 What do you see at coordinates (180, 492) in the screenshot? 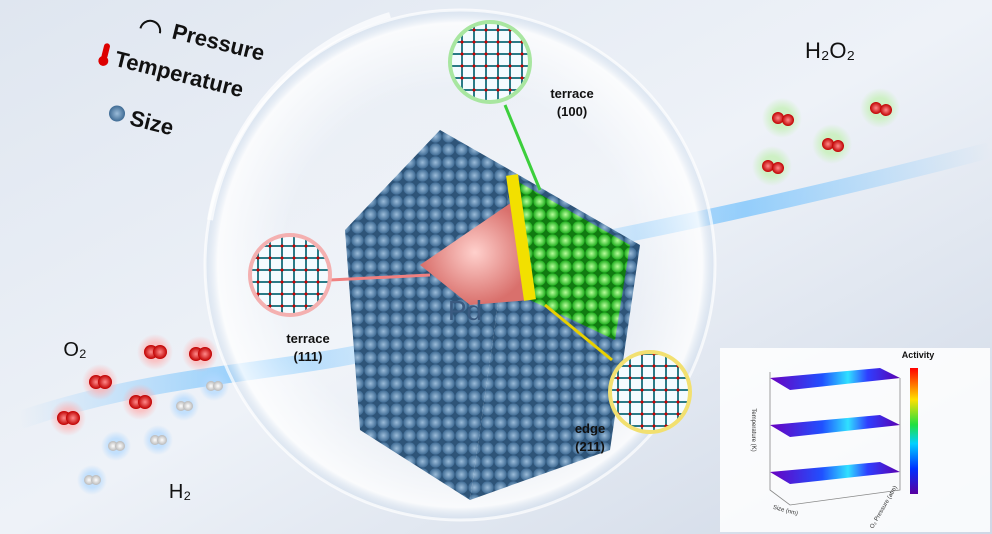
I see `hydrogen-label: H₂` at bounding box center [180, 492].